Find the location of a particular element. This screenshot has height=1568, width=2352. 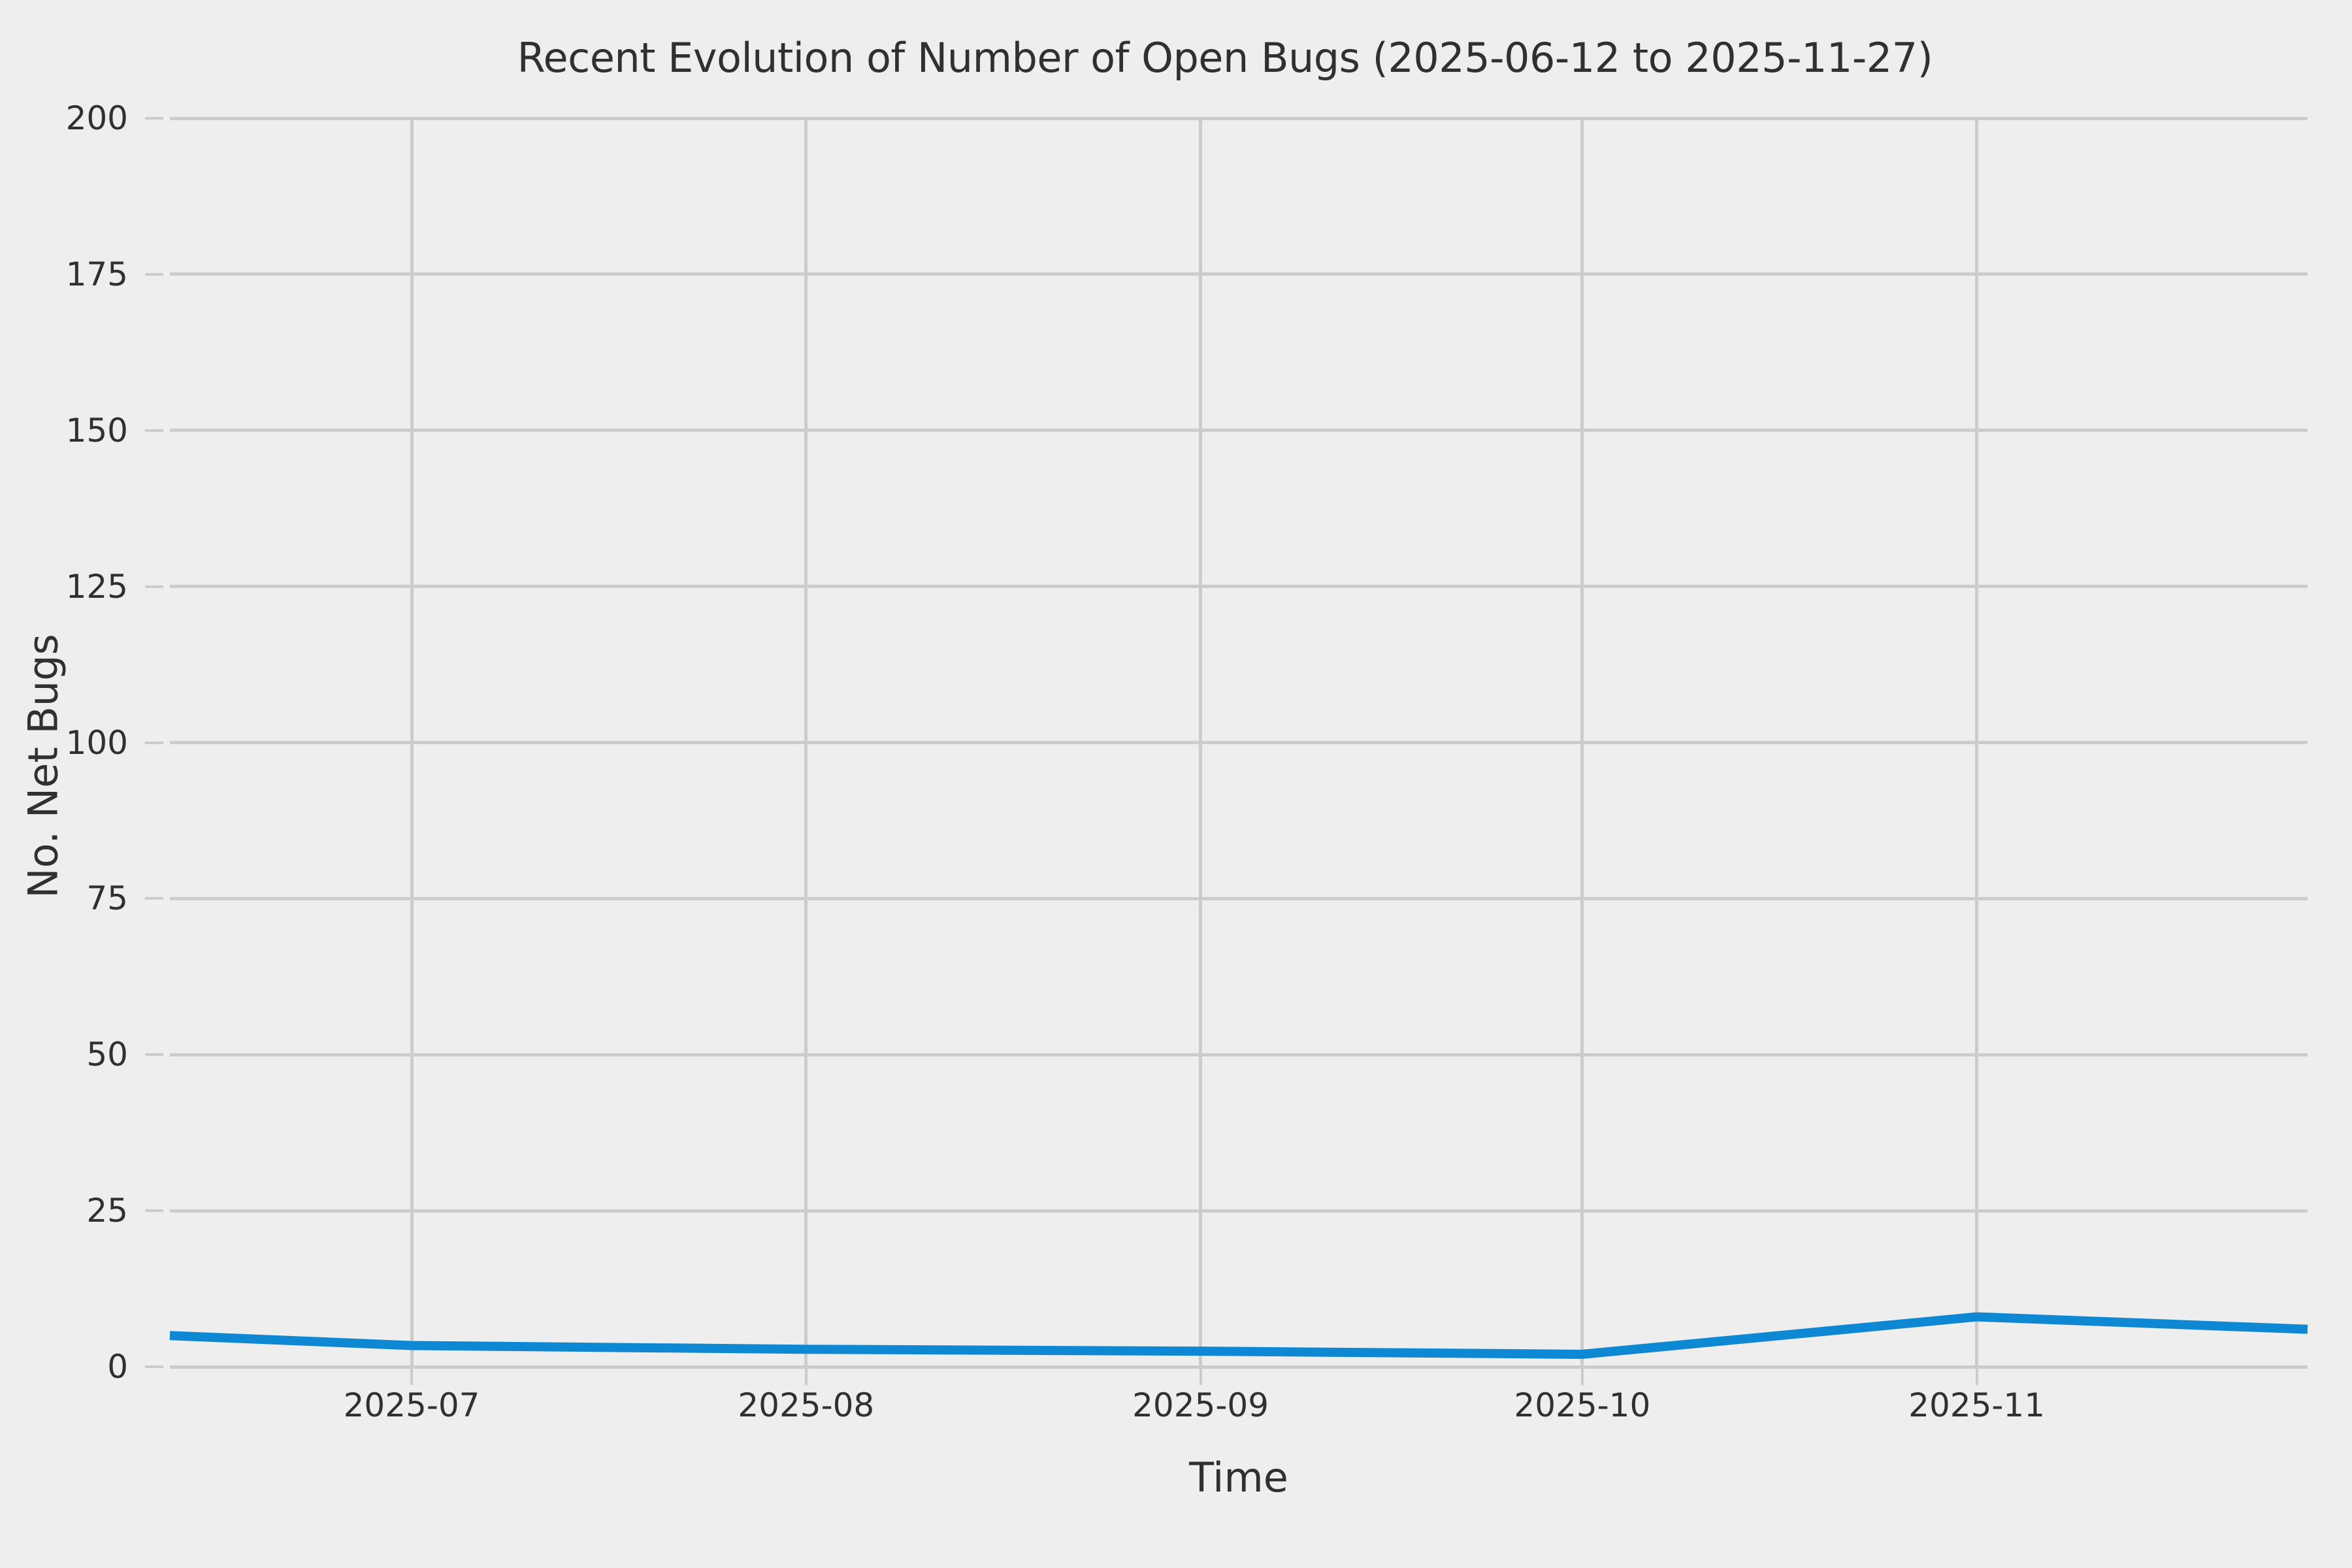

y-tick-label: 200 is located at coordinates (96, 118).